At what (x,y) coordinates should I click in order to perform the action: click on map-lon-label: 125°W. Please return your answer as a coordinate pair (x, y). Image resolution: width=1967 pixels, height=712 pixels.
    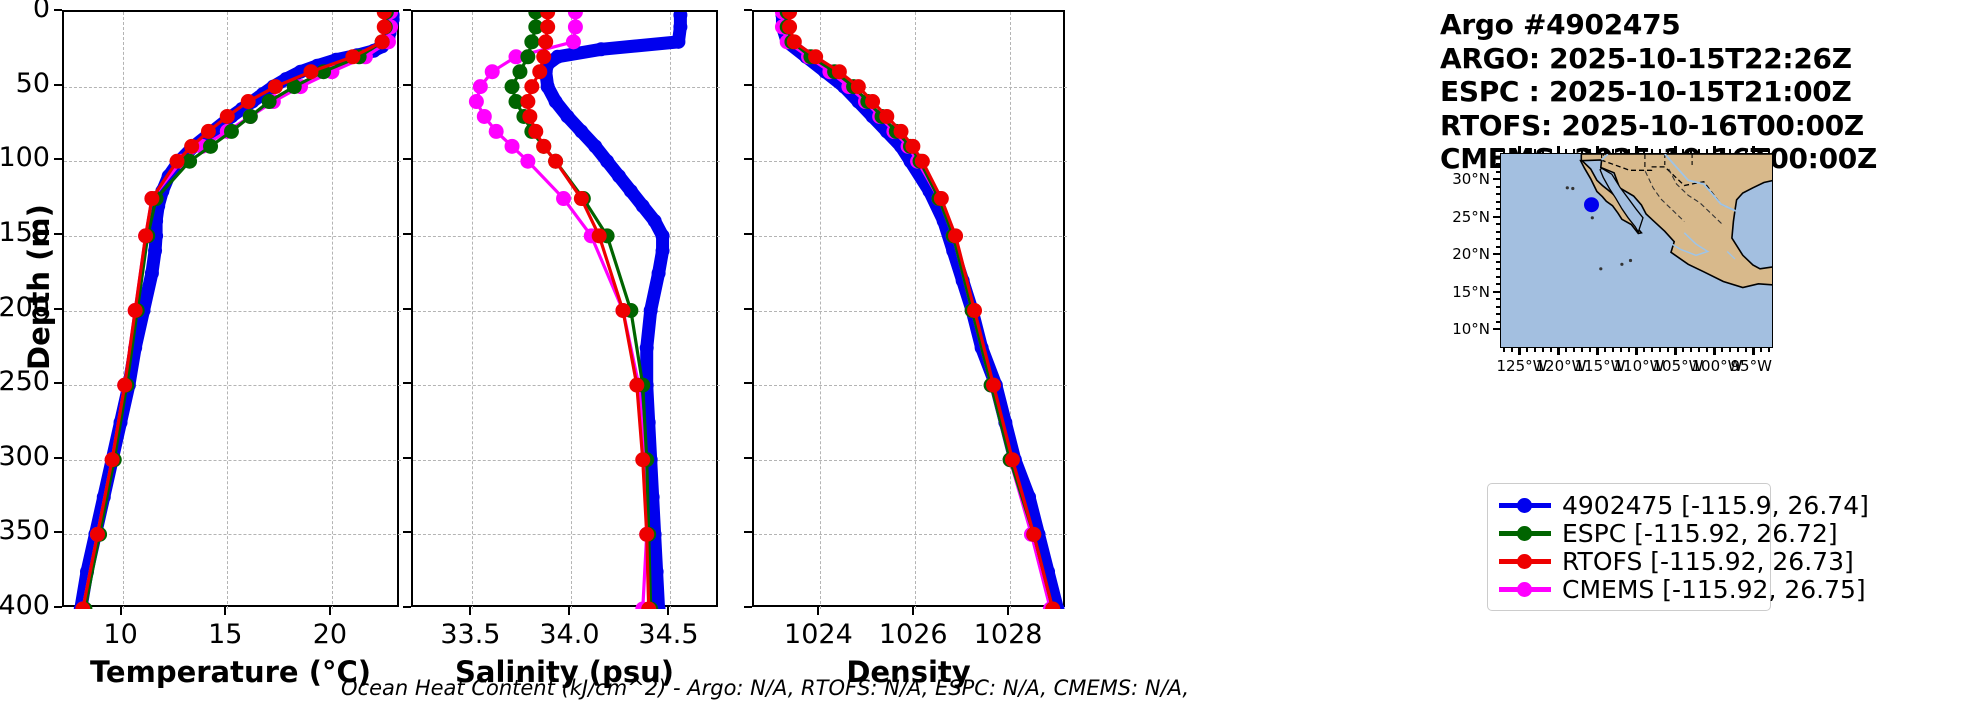
    Looking at the image, I should click on (1522, 366).